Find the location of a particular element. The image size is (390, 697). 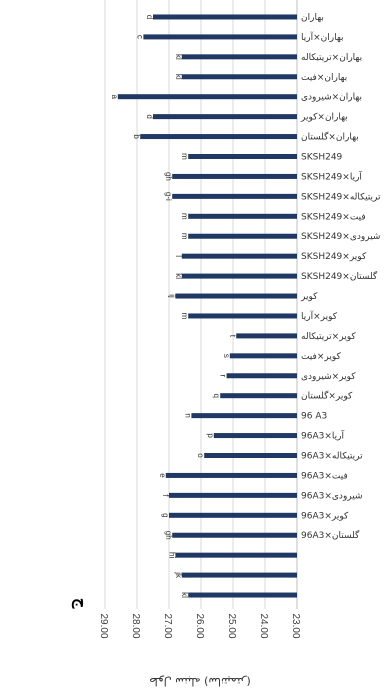

significance-letter: jk is located at coordinates (178, 575).